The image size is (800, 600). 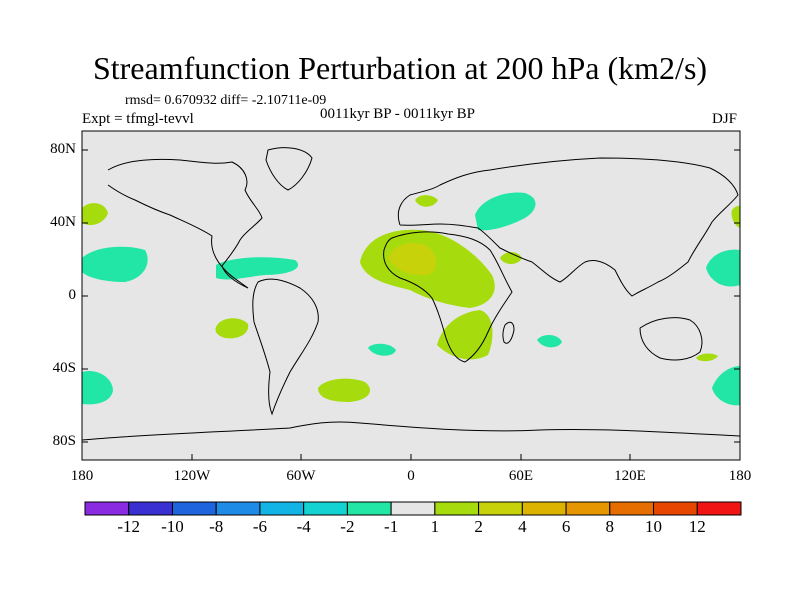 I want to click on lat-label: 80N, so click(x=63, y=149).